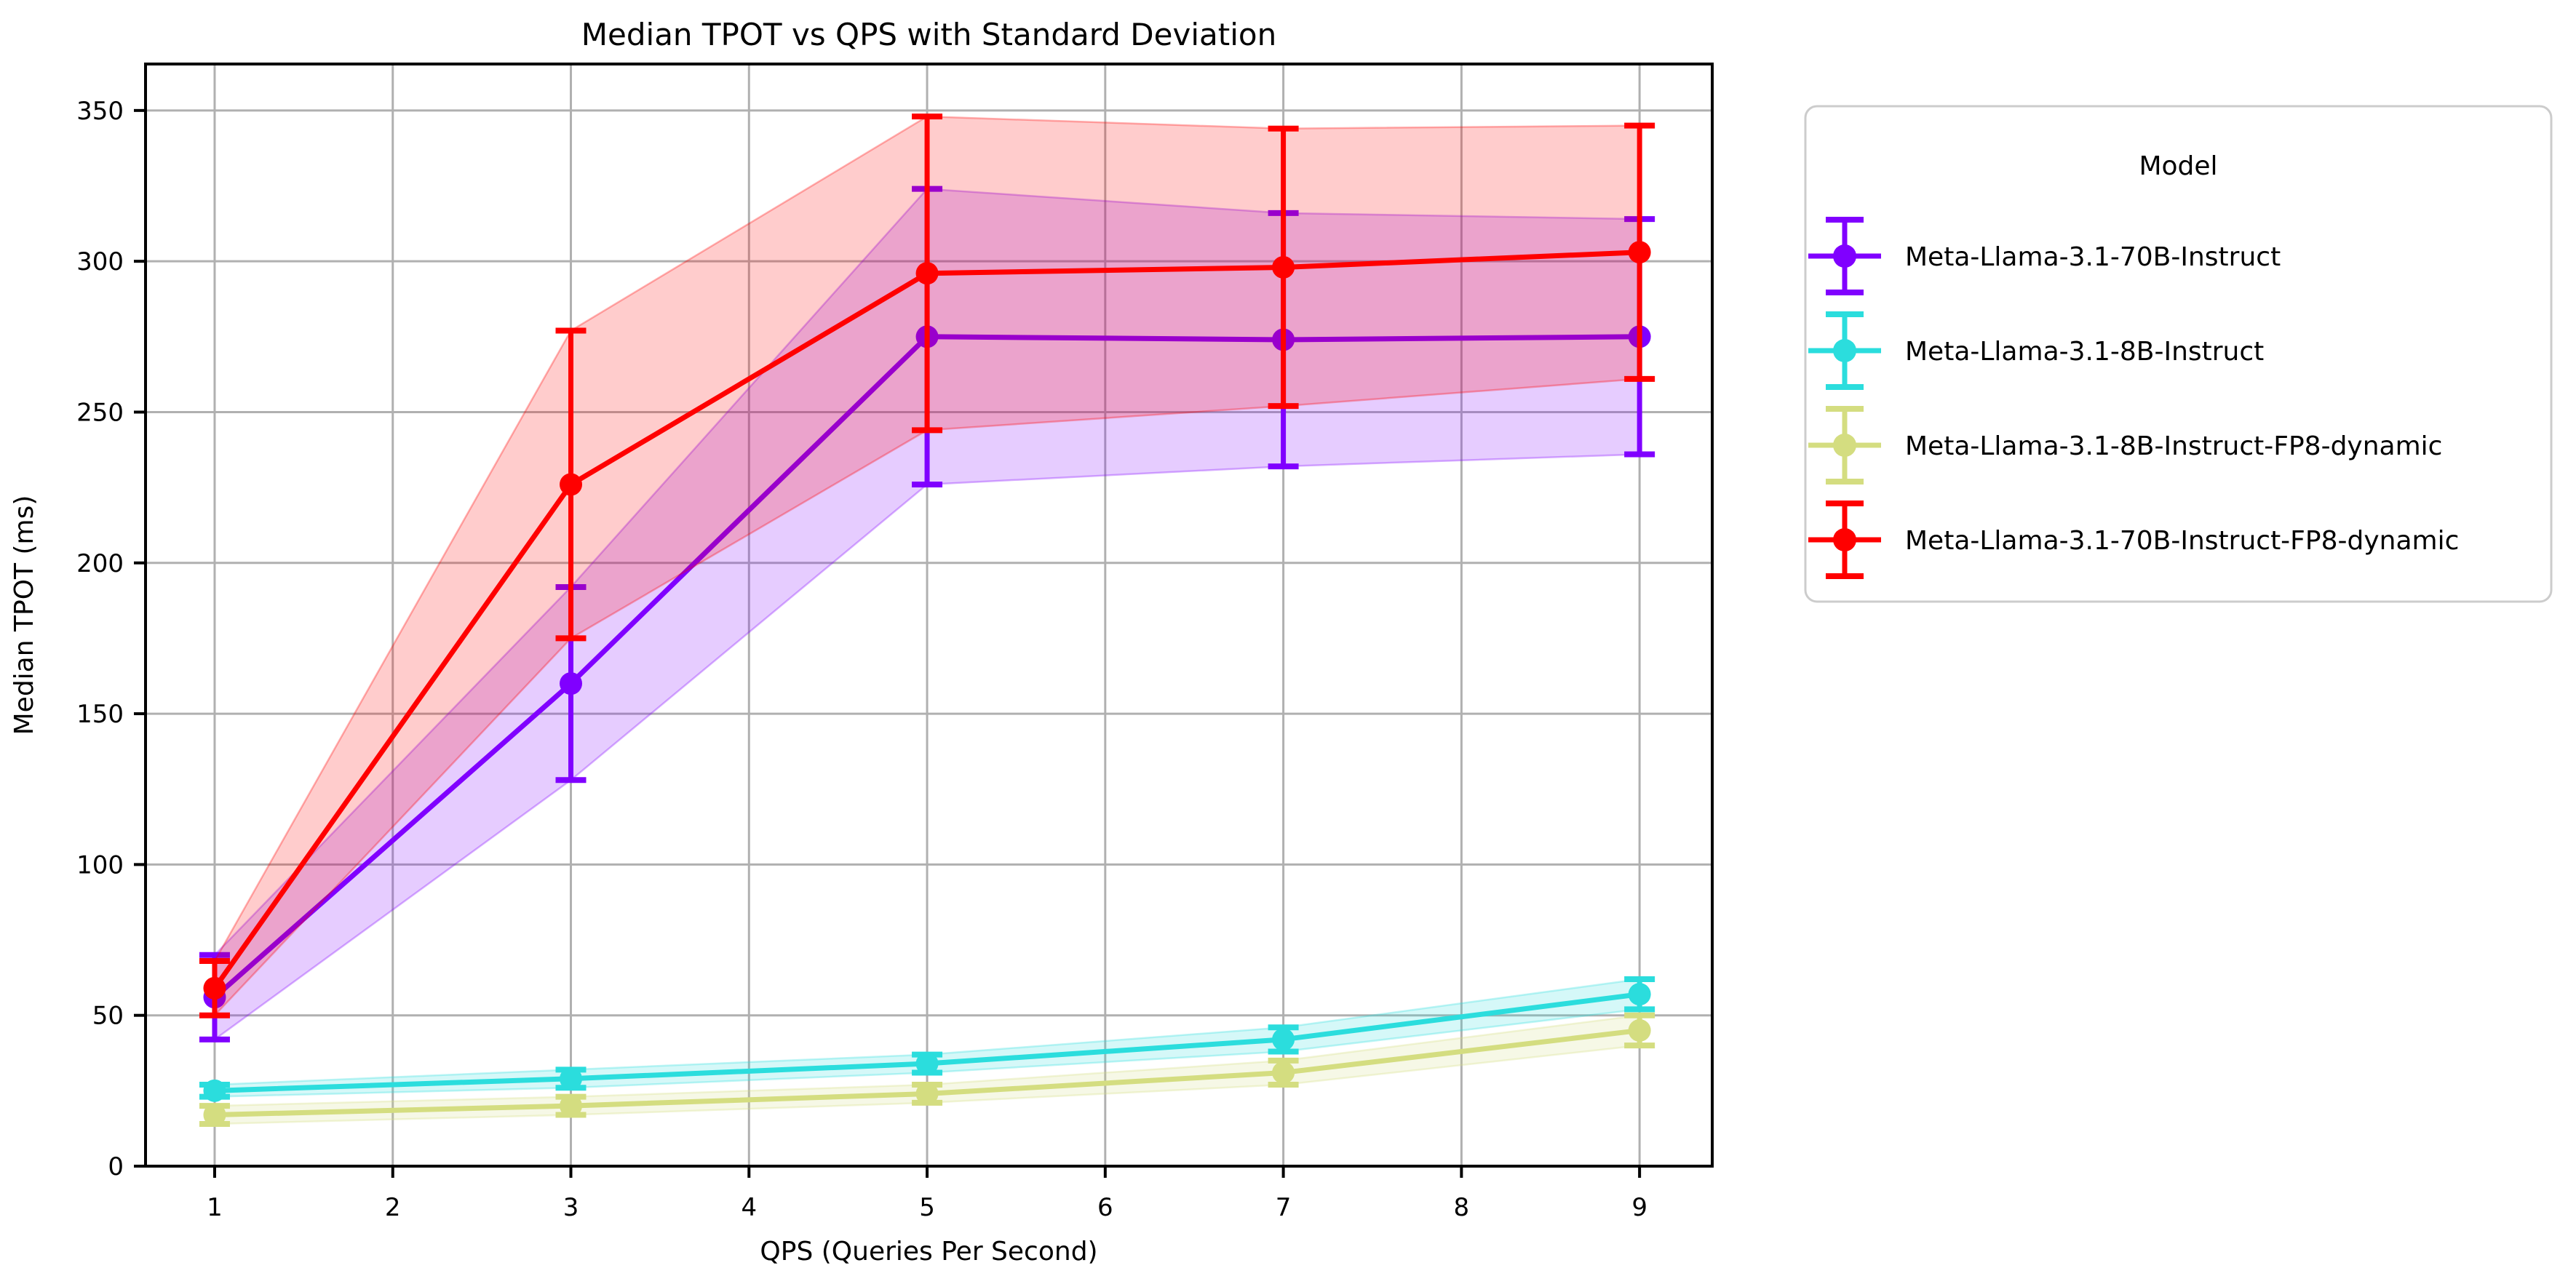  Describe the element at coordinates (108, 1017) in the screenshot. I see `y-tick-label: 50` at that location.